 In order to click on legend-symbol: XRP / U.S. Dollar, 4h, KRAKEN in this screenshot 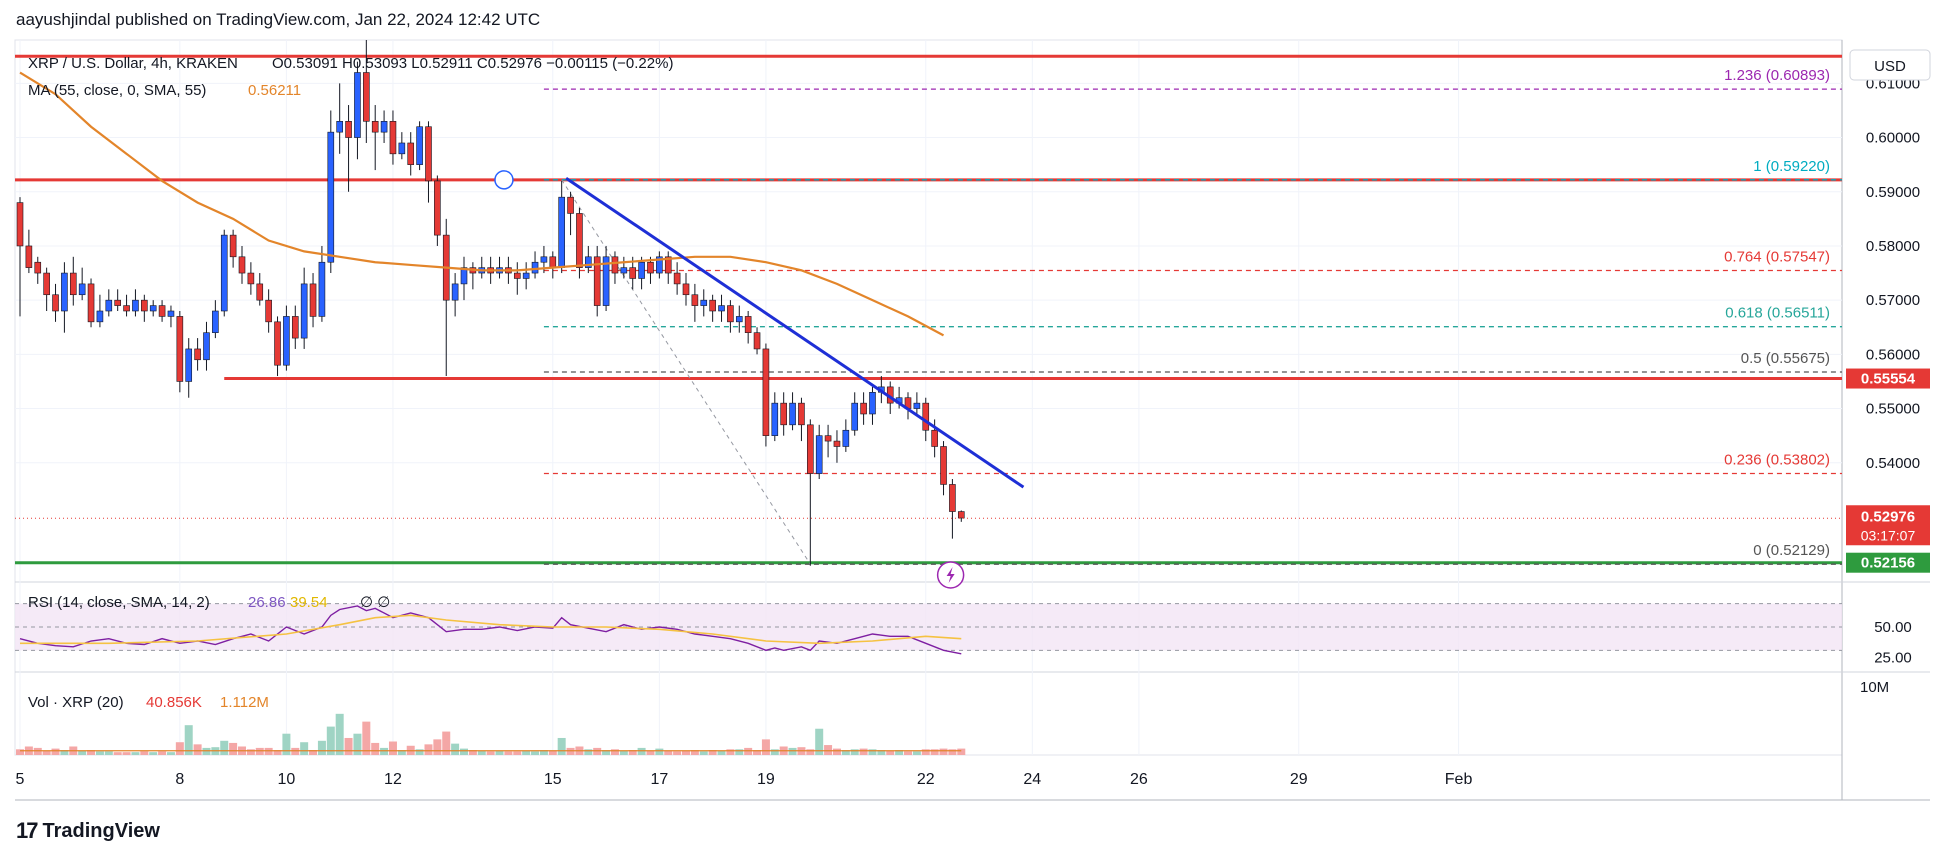, I will do `click(133, 63)`.